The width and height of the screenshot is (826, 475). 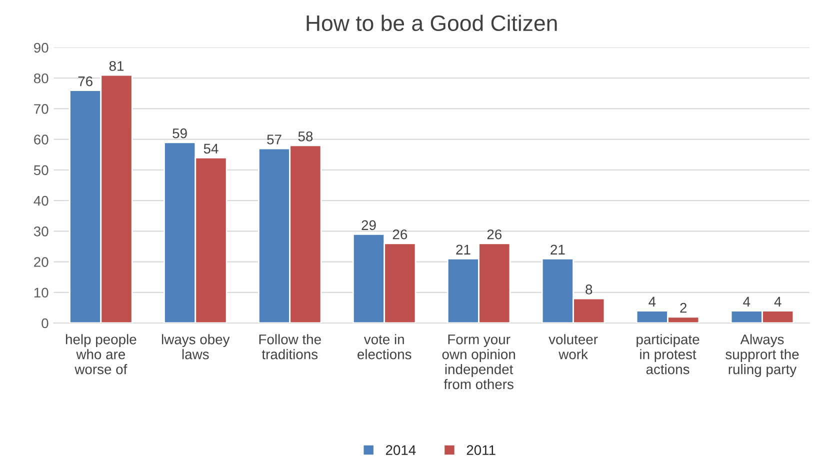 I want to click on chart-title: How to be a Good Citizen, so click(x=431, y=23).